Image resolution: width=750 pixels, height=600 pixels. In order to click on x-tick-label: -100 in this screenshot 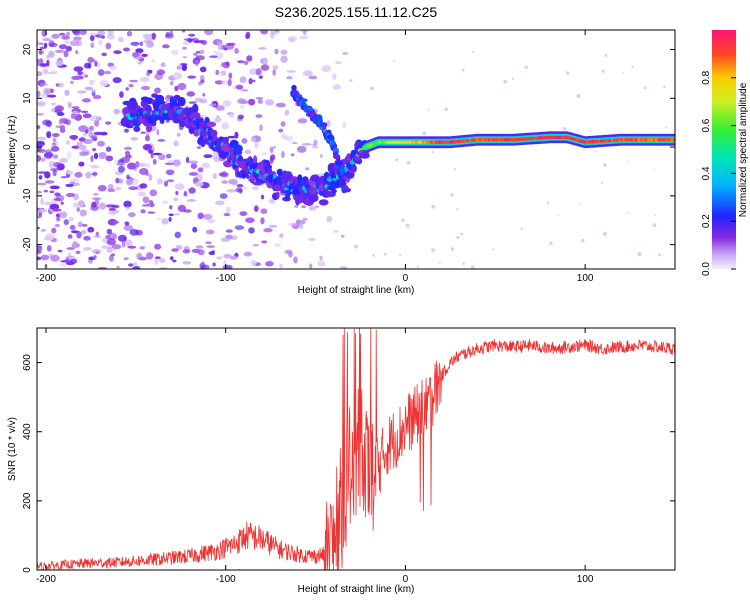, I will do `click(226, 579)`.